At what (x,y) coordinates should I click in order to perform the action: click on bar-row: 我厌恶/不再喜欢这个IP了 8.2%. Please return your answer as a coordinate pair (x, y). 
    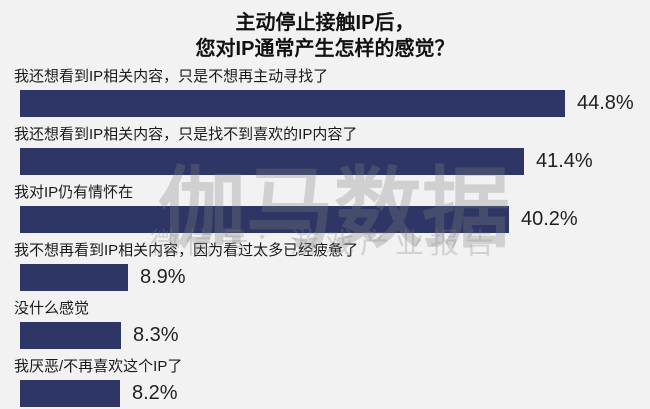
    Looking at the image, I should click on (325, 381).